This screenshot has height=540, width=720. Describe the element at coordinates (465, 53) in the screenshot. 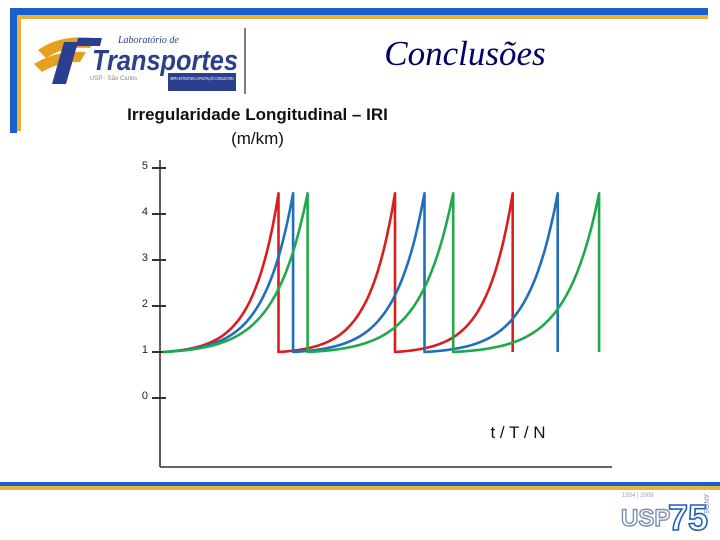

I see `slide-title: Conclusões` at that location.